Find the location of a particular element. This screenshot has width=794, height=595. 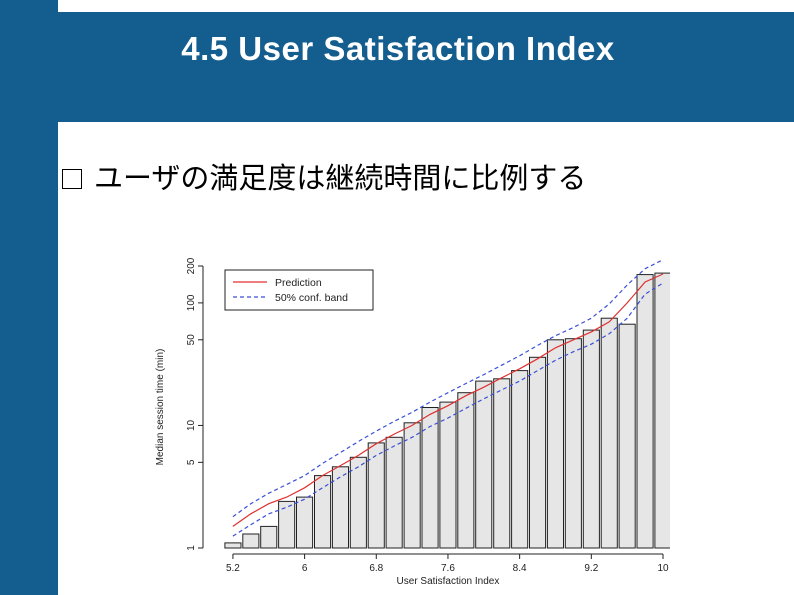

y-tick-label-100: 100 is located at coordinates (191, 302).